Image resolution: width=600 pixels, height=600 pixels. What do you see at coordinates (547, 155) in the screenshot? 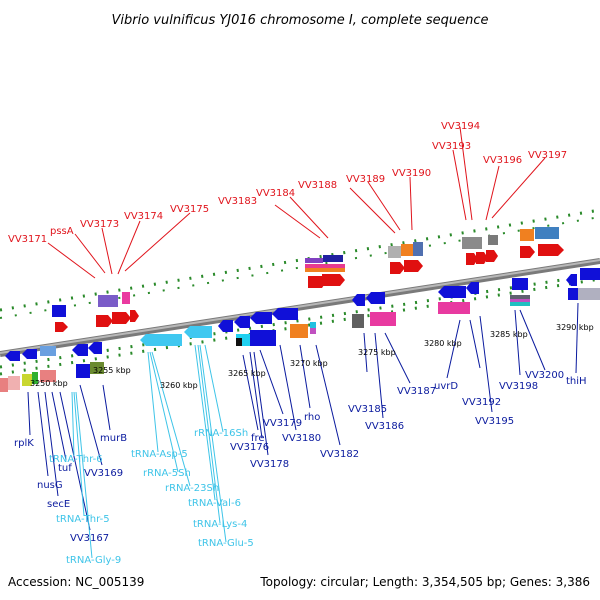
I see `gene-label: VV3197` at bounding box center [547, 155].